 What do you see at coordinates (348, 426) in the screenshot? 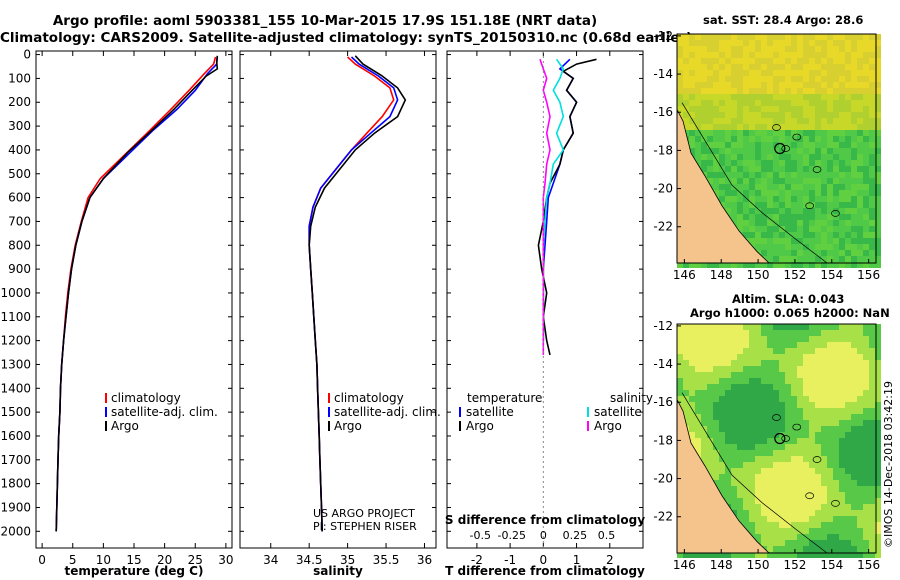
I see `salinity-legend-item: Argo` at bounding box center [348, 426].